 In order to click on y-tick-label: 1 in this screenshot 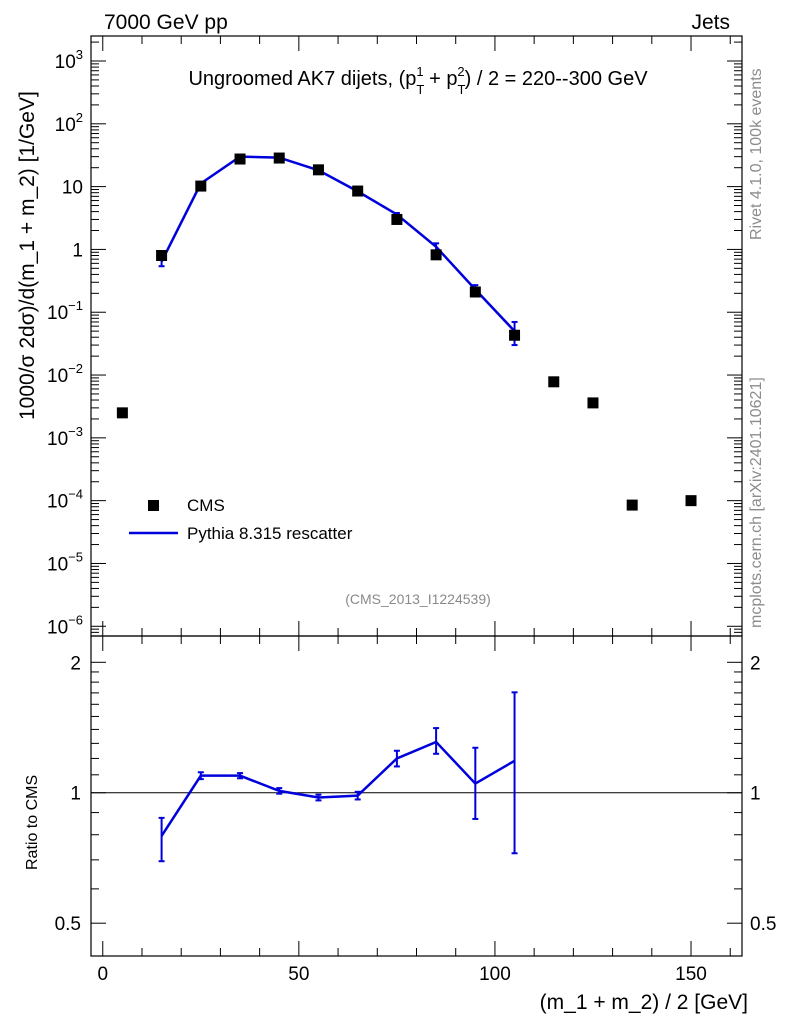, I will do `click(77, 250)`.